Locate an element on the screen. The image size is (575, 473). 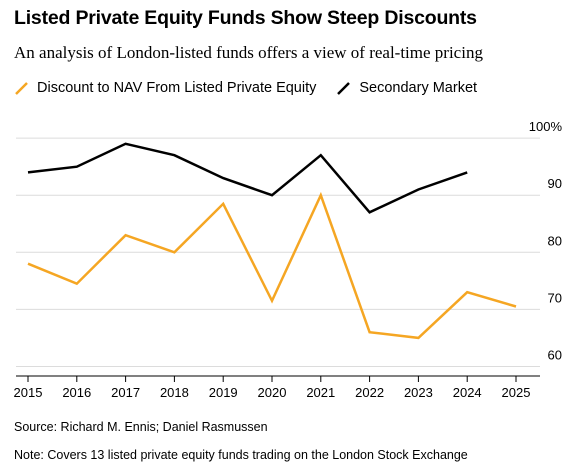
x-tick-label-2022: 2022 is located at coordinates (369, 392).